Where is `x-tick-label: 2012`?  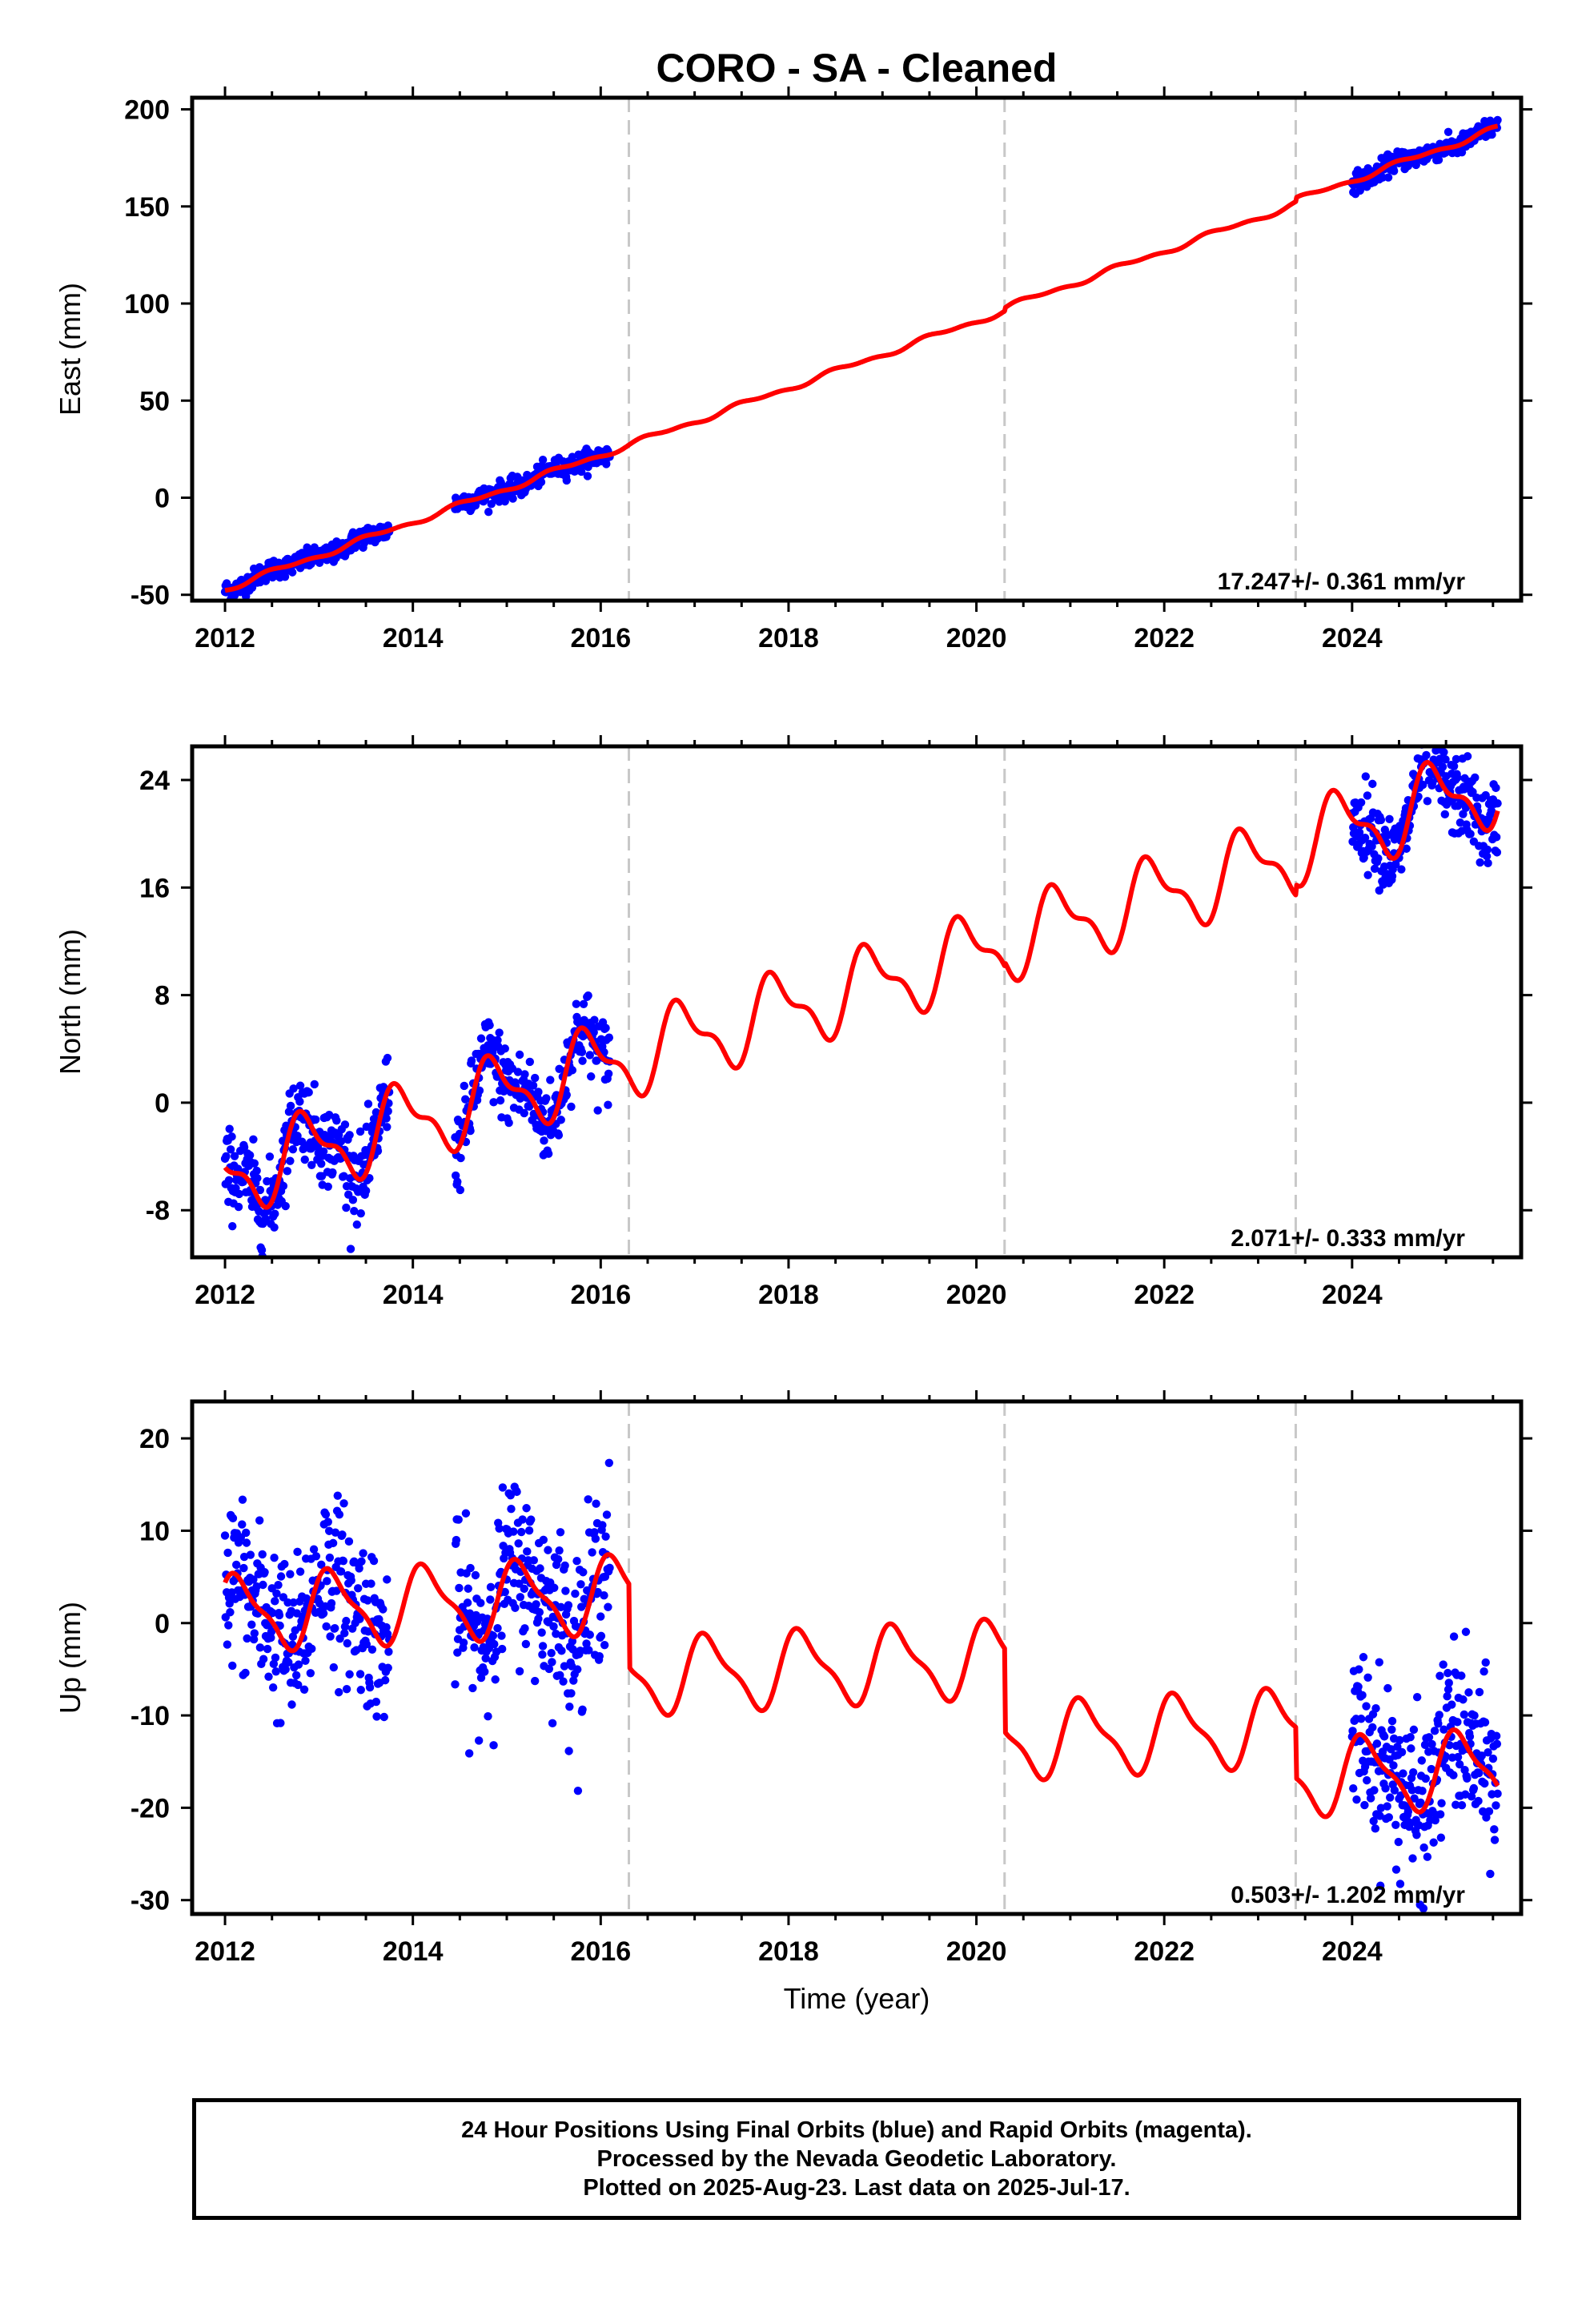
x-tick-label: 2012 is located at coordinates (225, 638).